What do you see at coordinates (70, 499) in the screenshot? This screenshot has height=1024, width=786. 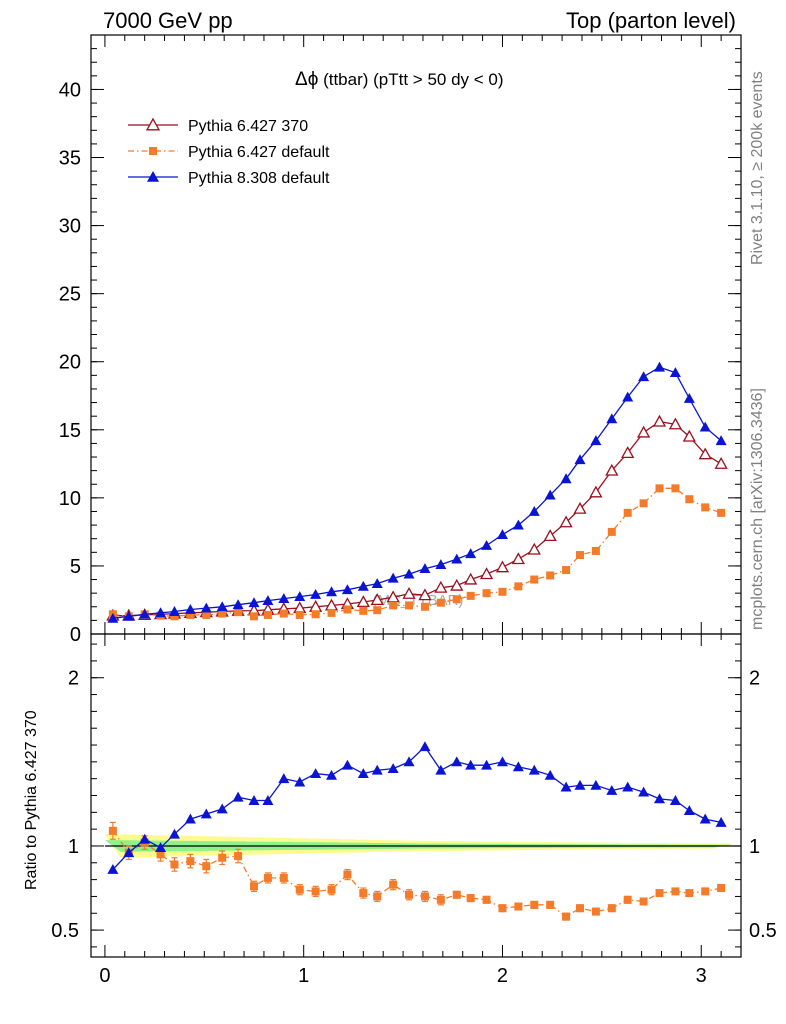 I see `y-tick-label: 10` at bounding box center [70, 499].